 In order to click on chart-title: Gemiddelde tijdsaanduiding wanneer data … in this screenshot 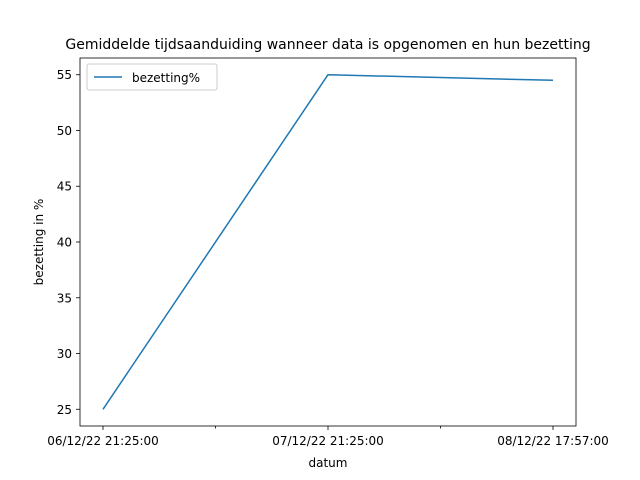, I will do `click(327, 45)`.